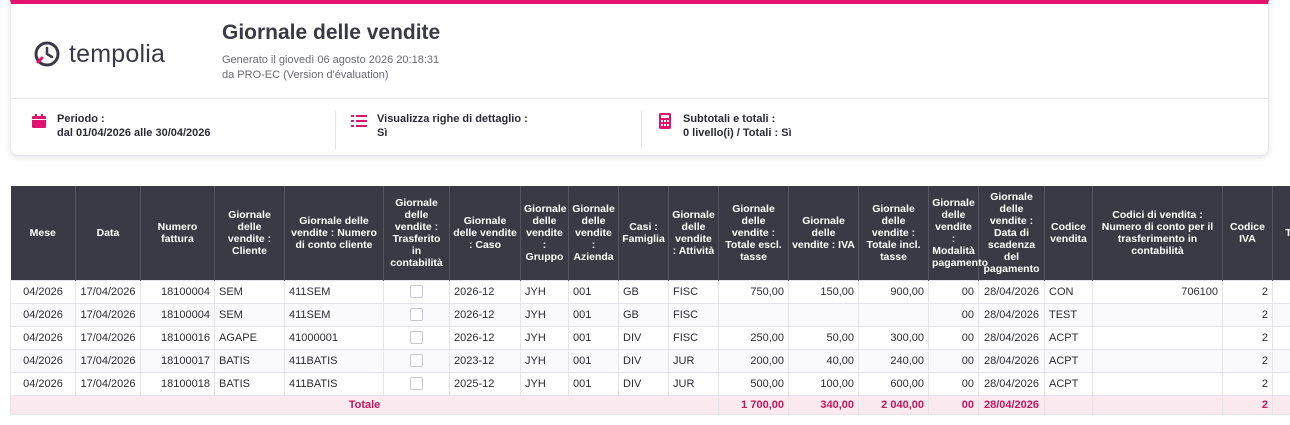 The height and width of the screenshot is (425, 1290). Describe the element at coordinates (331, 32) in the screenshot. I see `page-title: Giornale delle vendite` at that location.